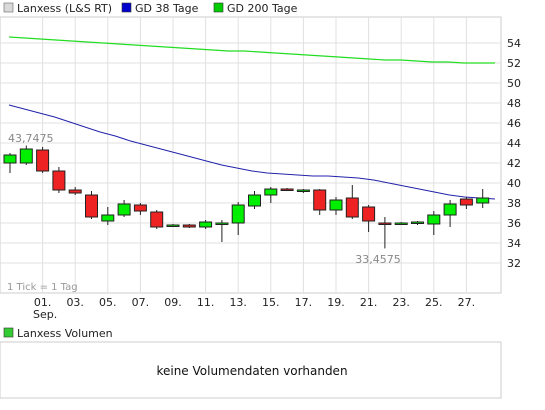  Describe the element at coordinates (467, 302) in the screenshot. I see `x-tick-label: 27.` at that location.